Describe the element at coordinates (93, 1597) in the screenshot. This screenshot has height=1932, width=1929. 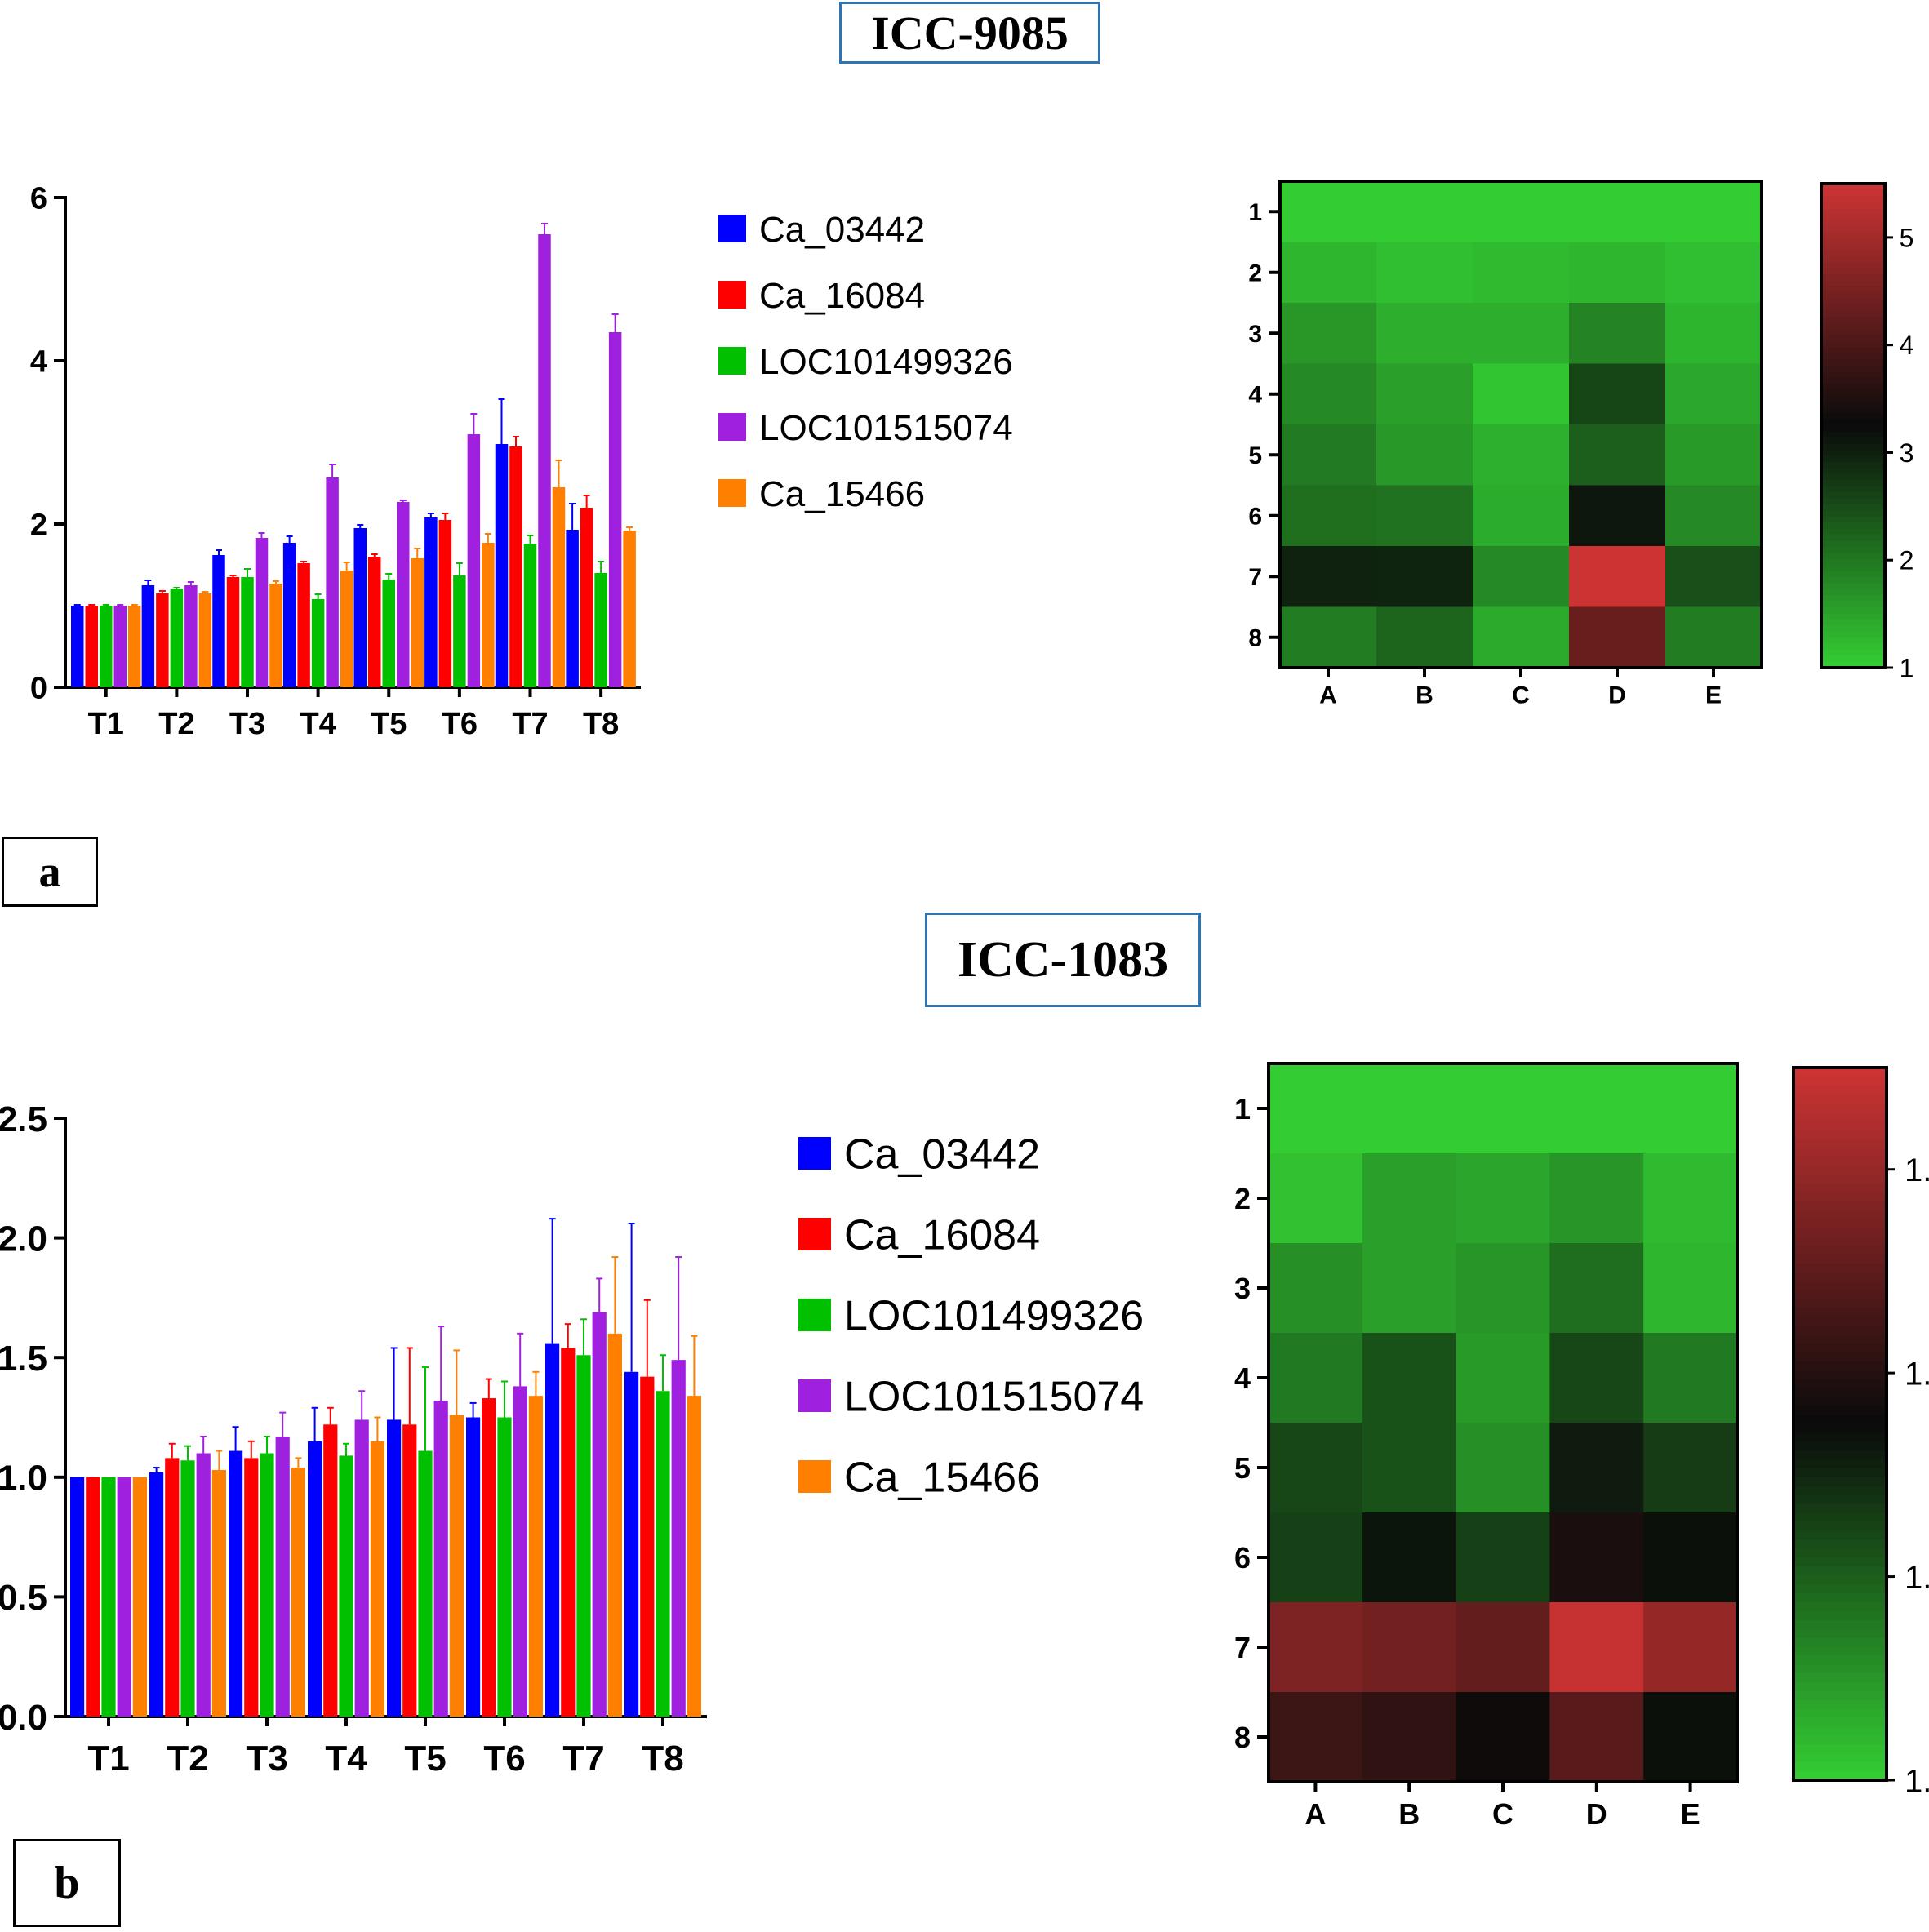
I see `bar-b-bar-Ca_16084-T1` at that location.